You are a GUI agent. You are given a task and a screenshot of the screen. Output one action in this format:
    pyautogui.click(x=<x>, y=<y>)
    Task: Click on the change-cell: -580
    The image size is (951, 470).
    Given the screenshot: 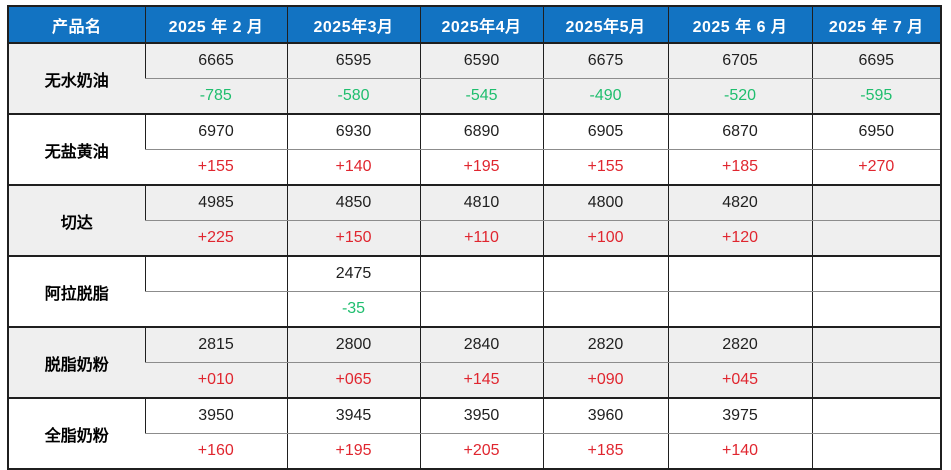 What is the action you would take?
    pyautogui.click(x=353, y=96)
    